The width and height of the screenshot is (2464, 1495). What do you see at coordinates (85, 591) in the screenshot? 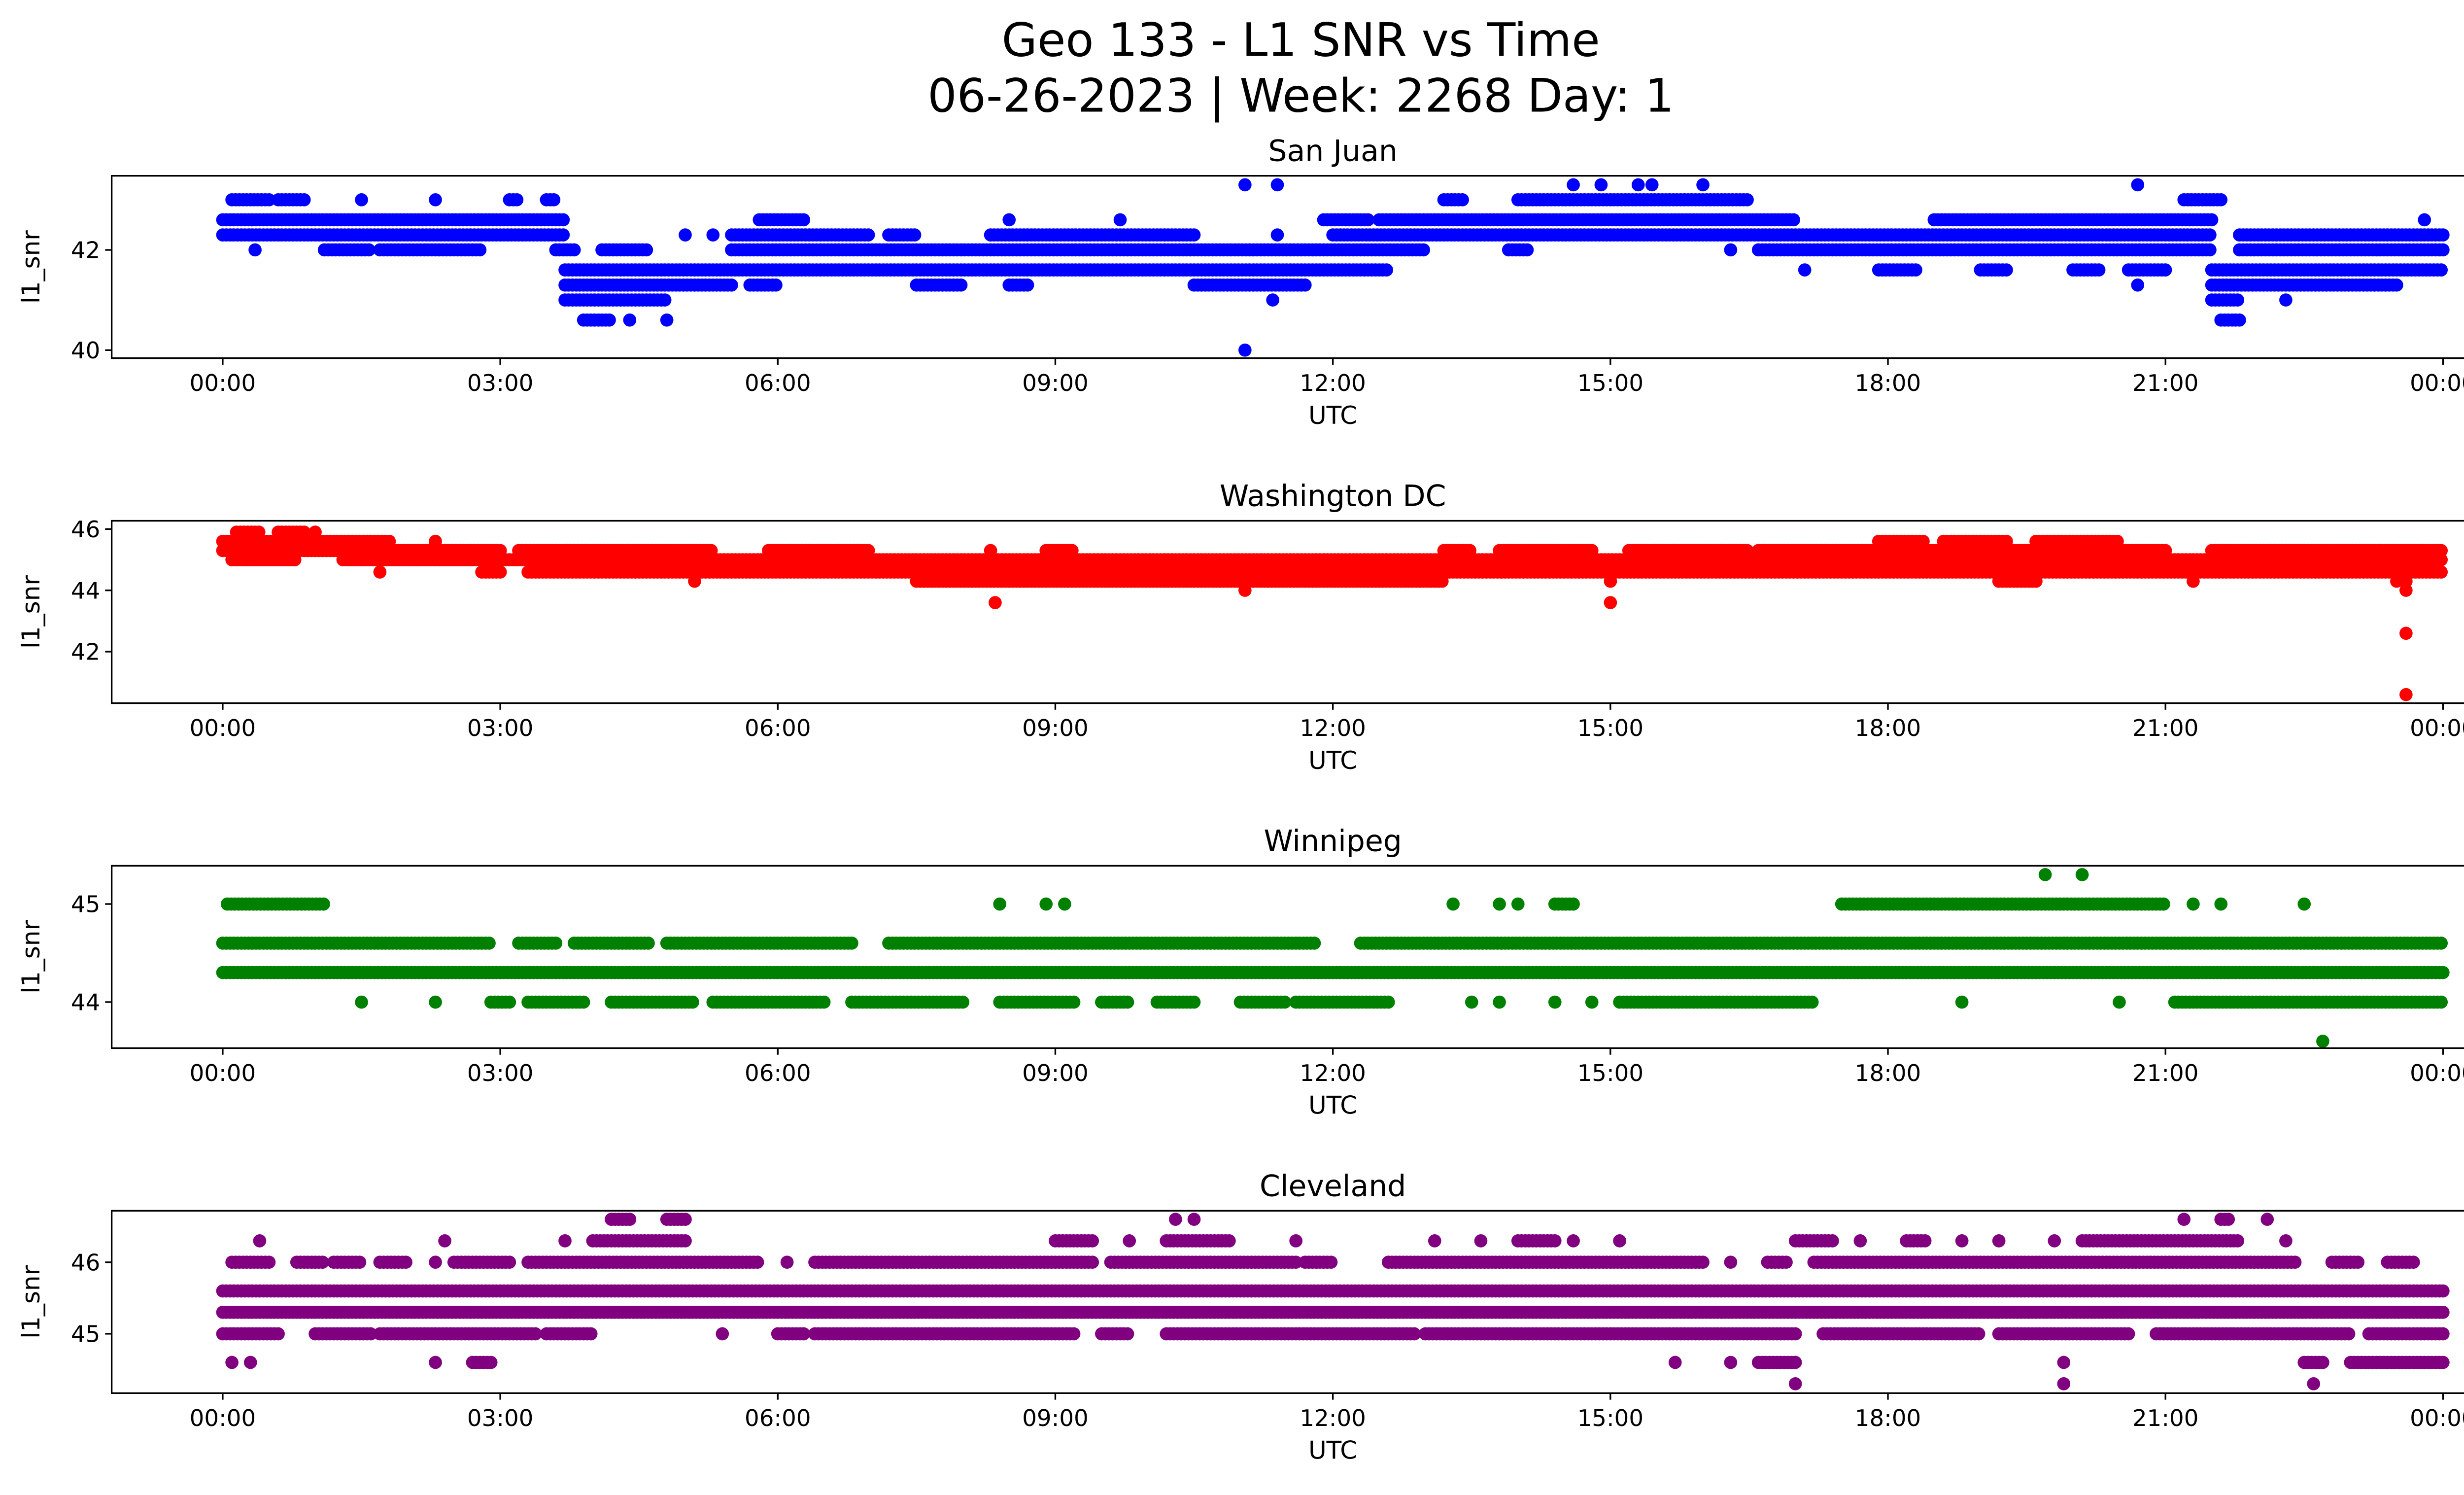
I see `y-tick-label: 44` at bounding box center [85, 591].